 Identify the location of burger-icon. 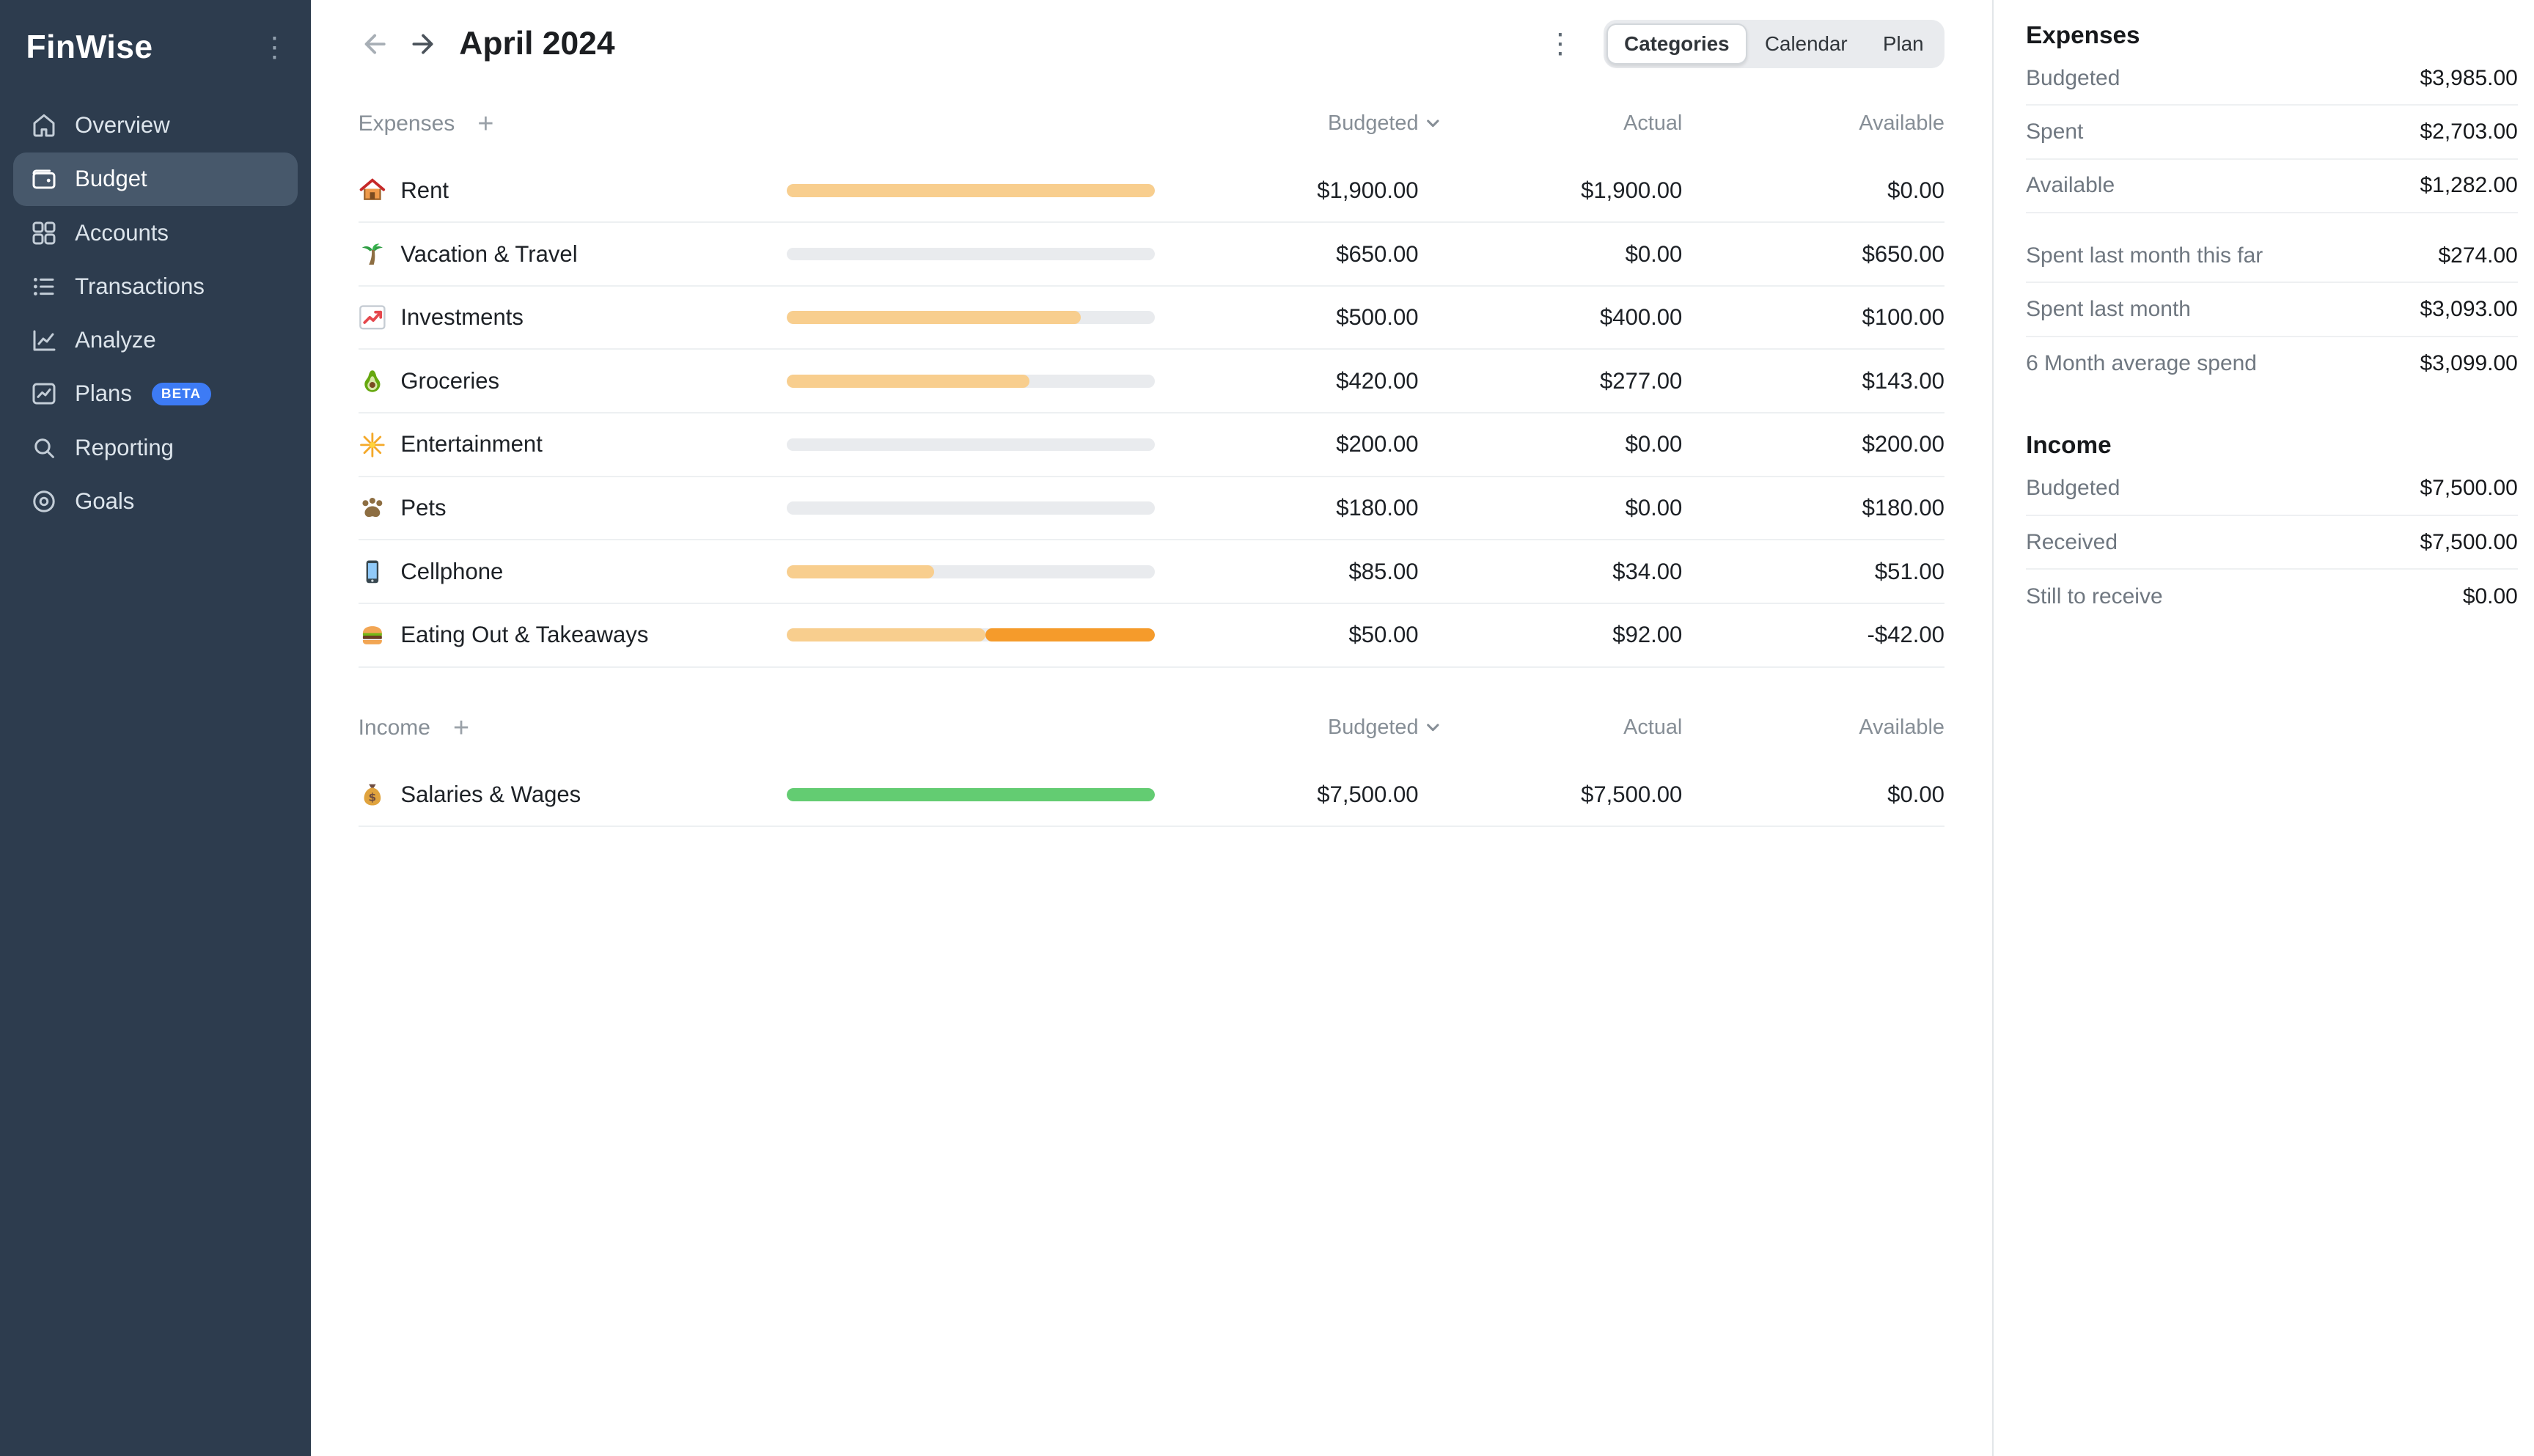
(372, 635).